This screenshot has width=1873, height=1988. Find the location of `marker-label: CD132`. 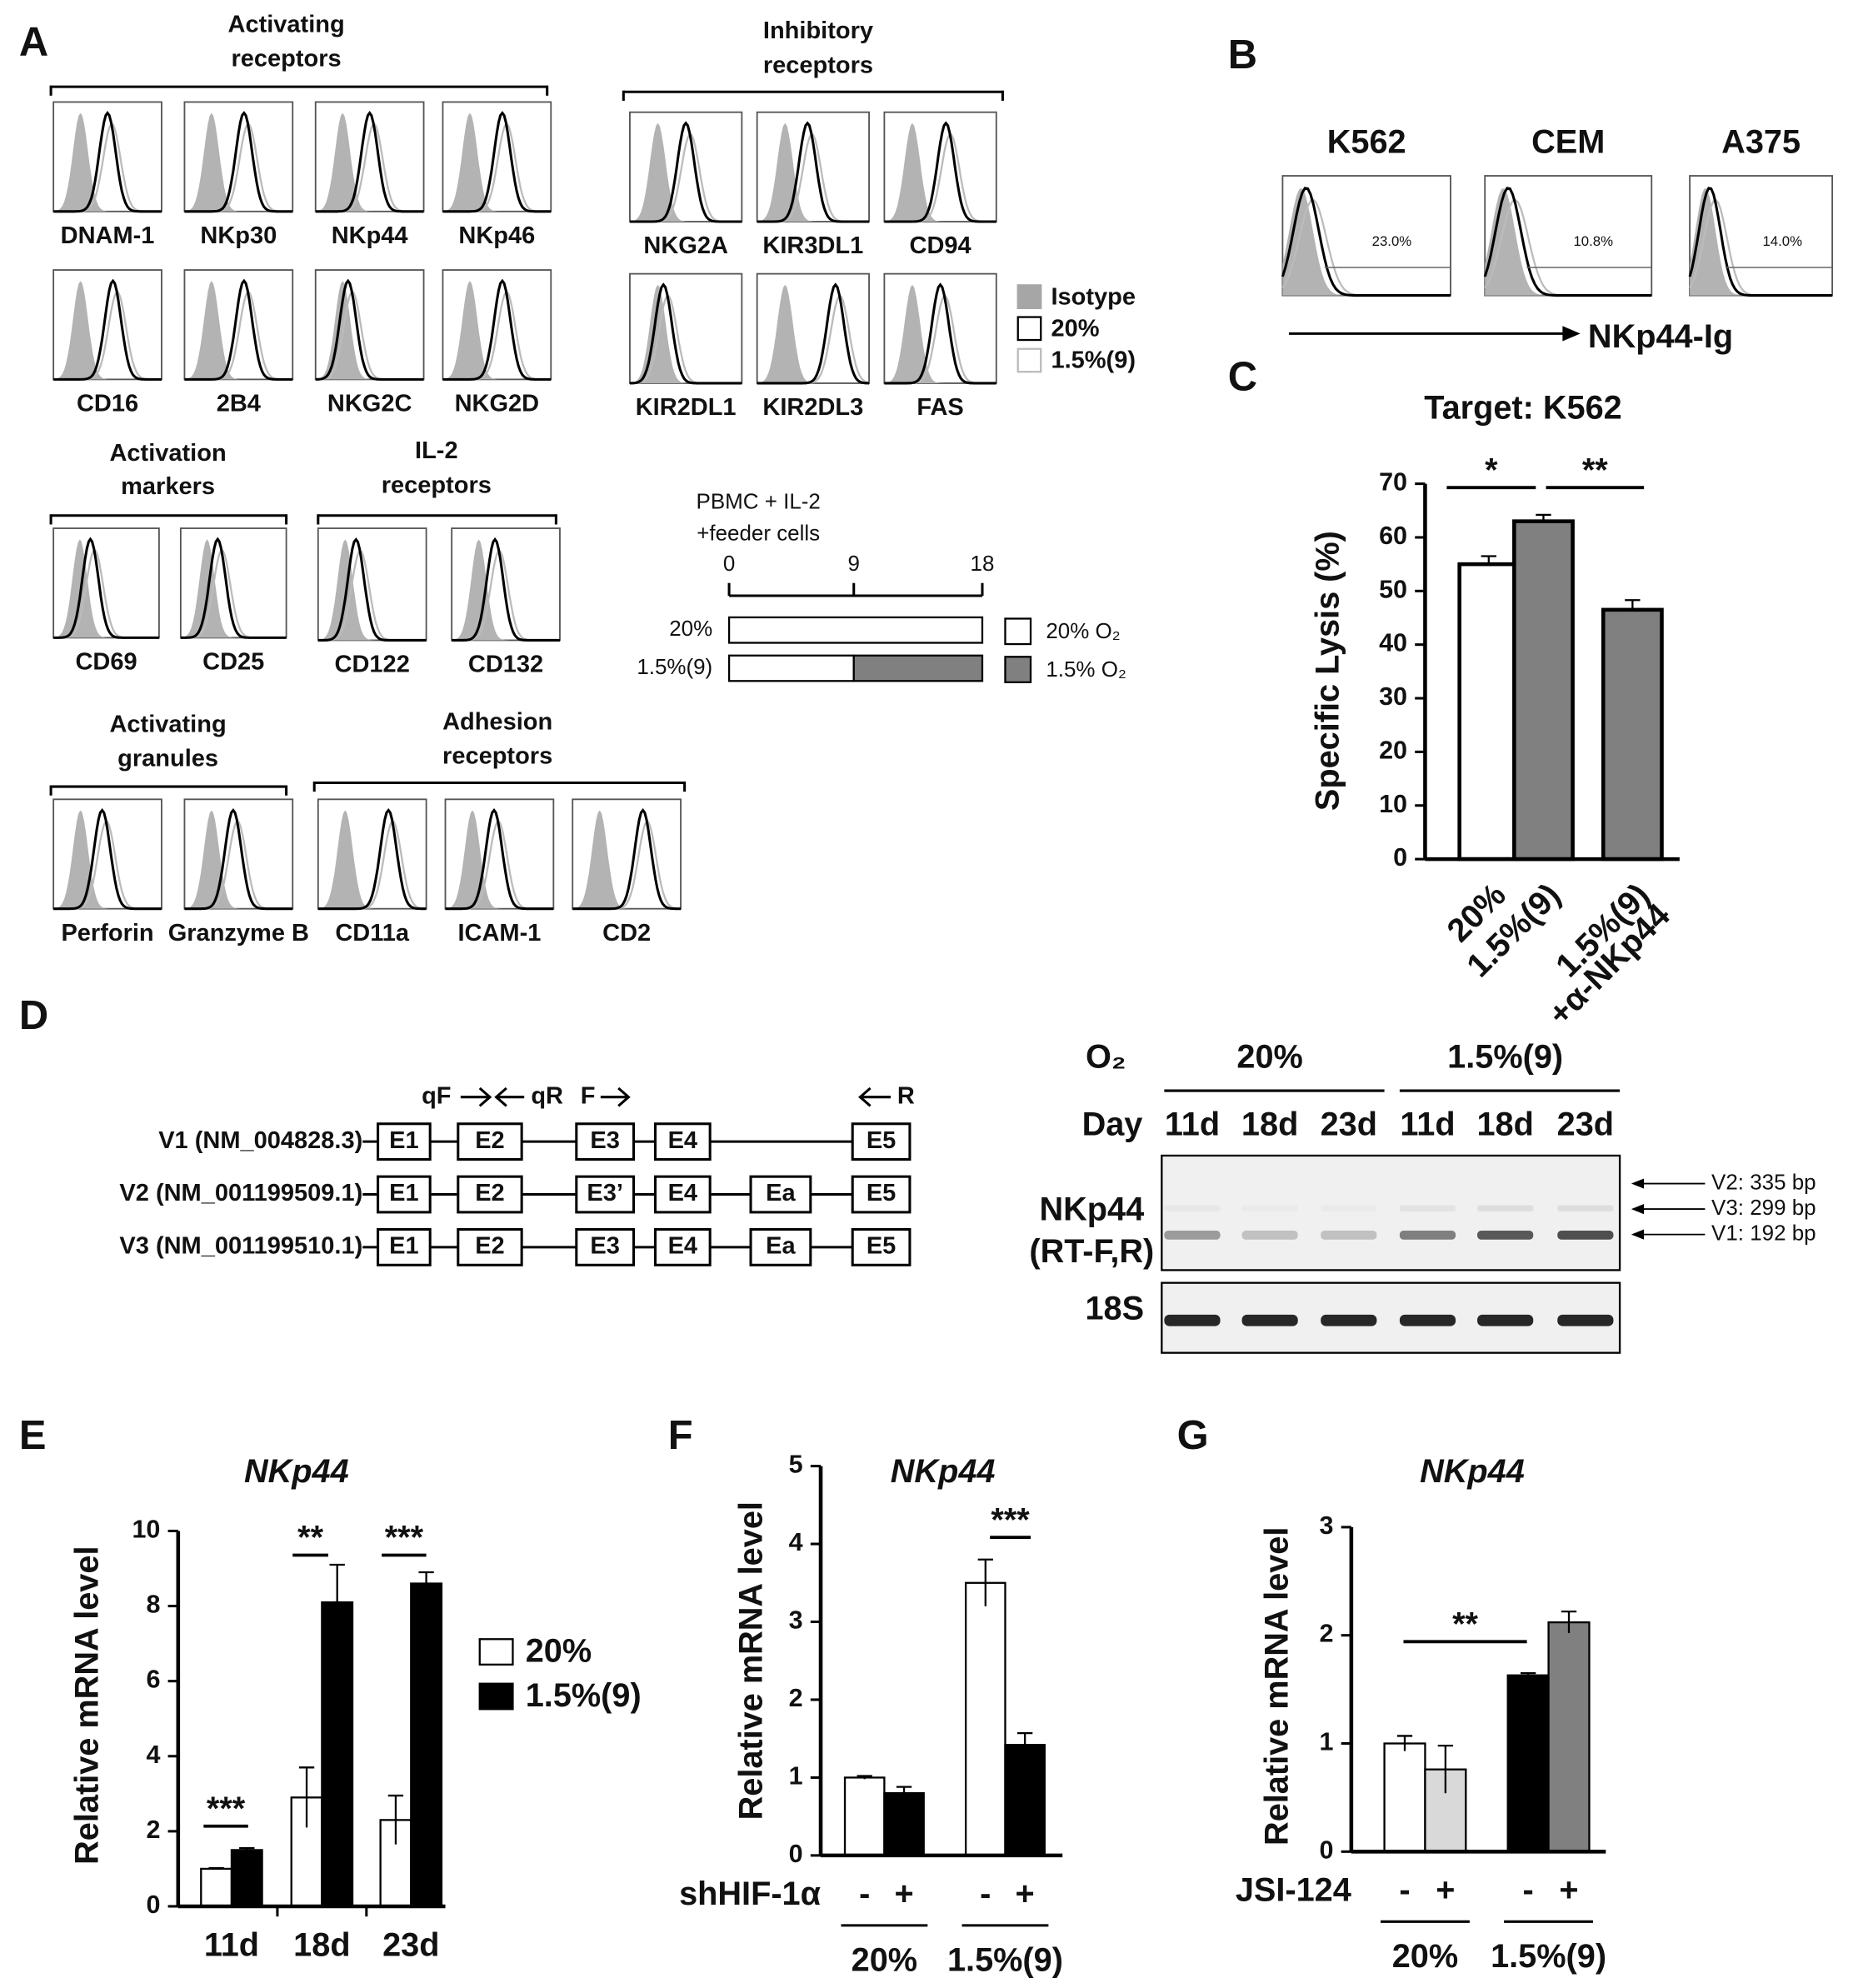

marker-label: CD132 is located at coordinates (505, 665).